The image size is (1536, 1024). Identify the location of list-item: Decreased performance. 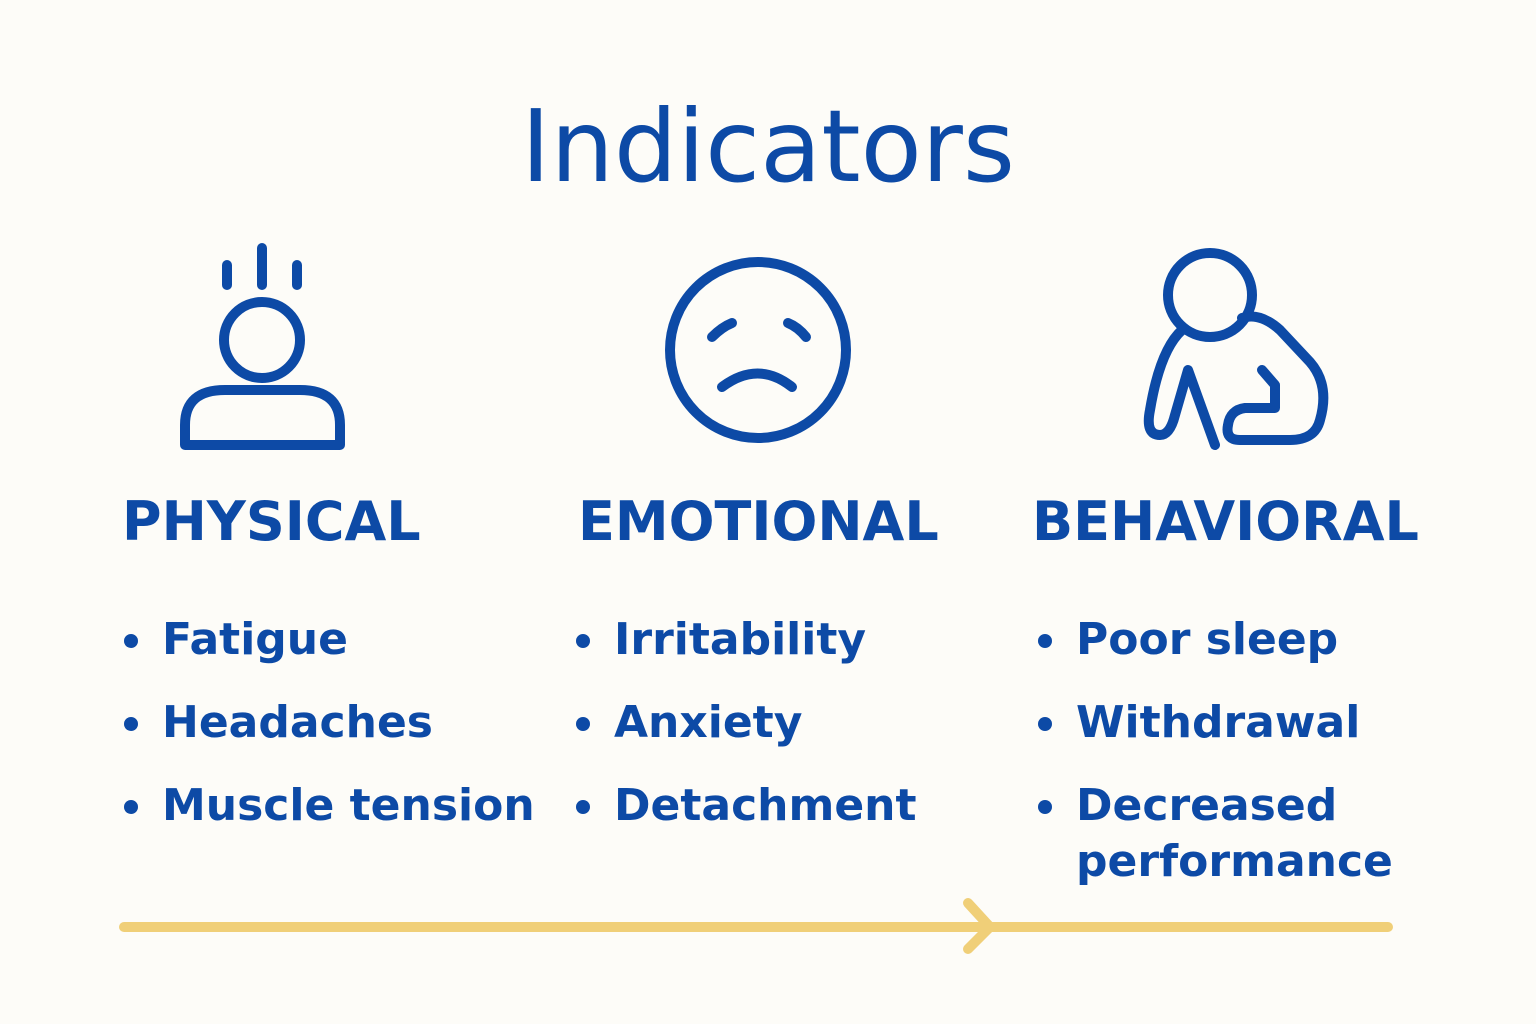
(1220, 834).